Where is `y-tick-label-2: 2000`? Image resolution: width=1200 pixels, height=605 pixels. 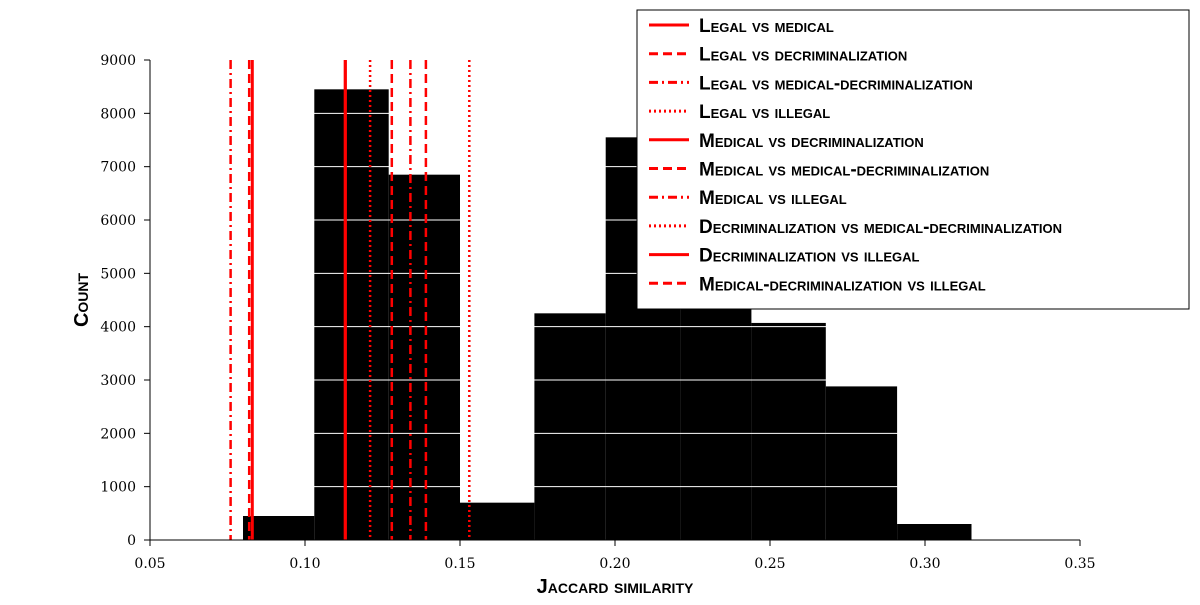 y-tick-label-2: 2000 is located at coordinates (118, 434).